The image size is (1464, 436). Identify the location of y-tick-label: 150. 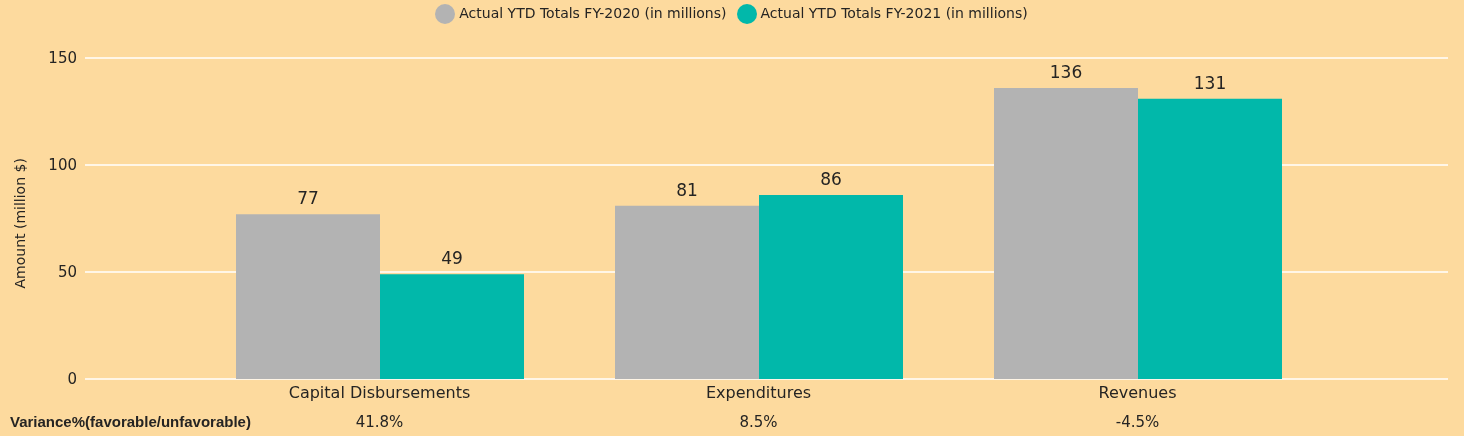
(62, 58).